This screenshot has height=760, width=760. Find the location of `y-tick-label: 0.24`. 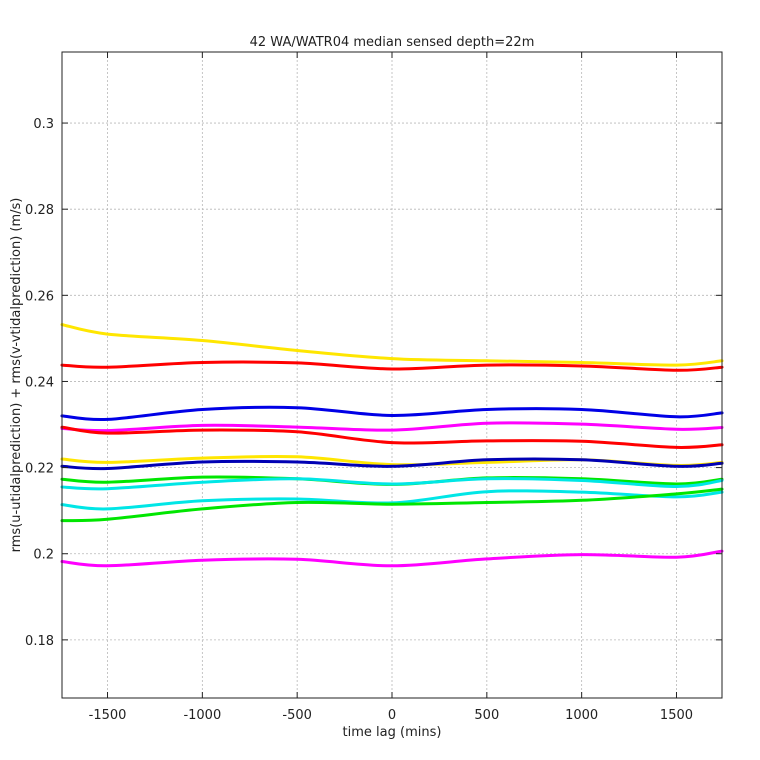

y-tick-label: 0.24 is located at coordinates (39, 382).